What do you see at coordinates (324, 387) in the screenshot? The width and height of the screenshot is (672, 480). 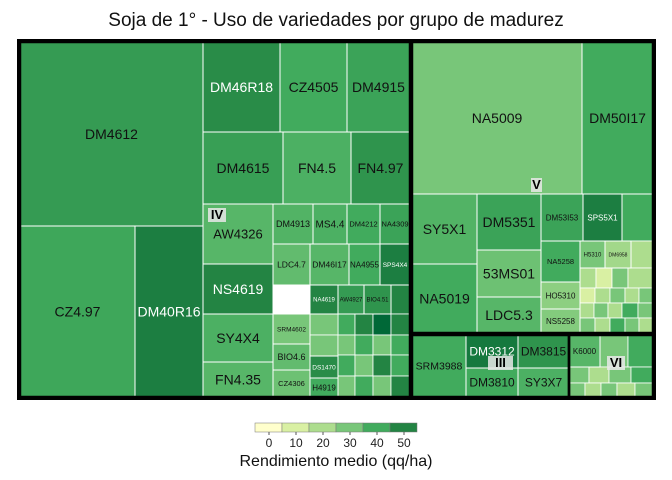 I see `tile-label: H4919` at bounding box center [324, 387].